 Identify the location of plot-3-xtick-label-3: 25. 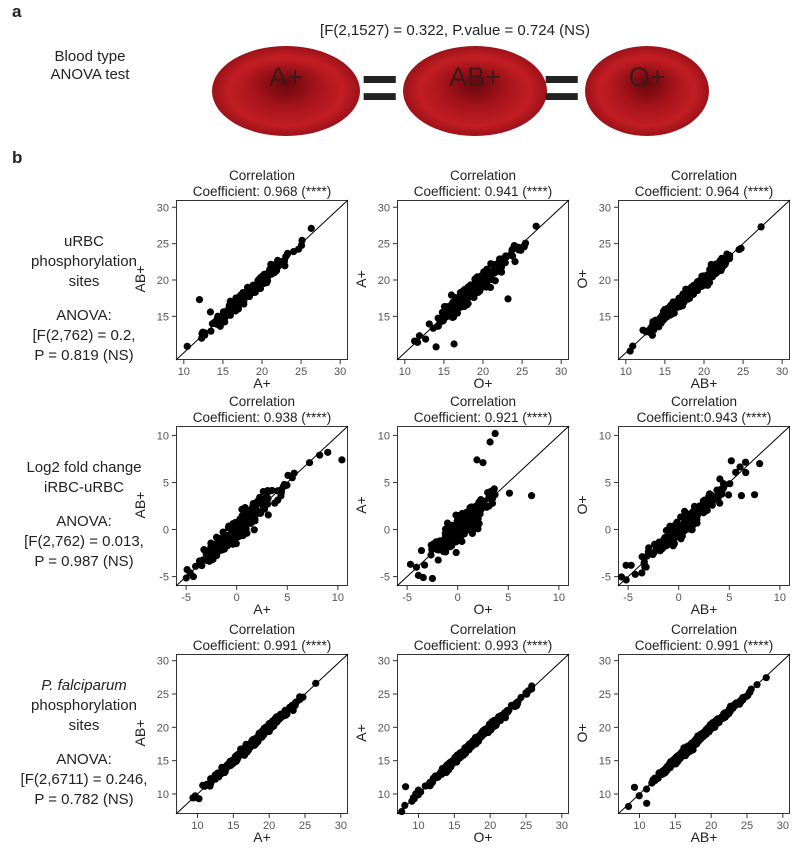
(743, 372).